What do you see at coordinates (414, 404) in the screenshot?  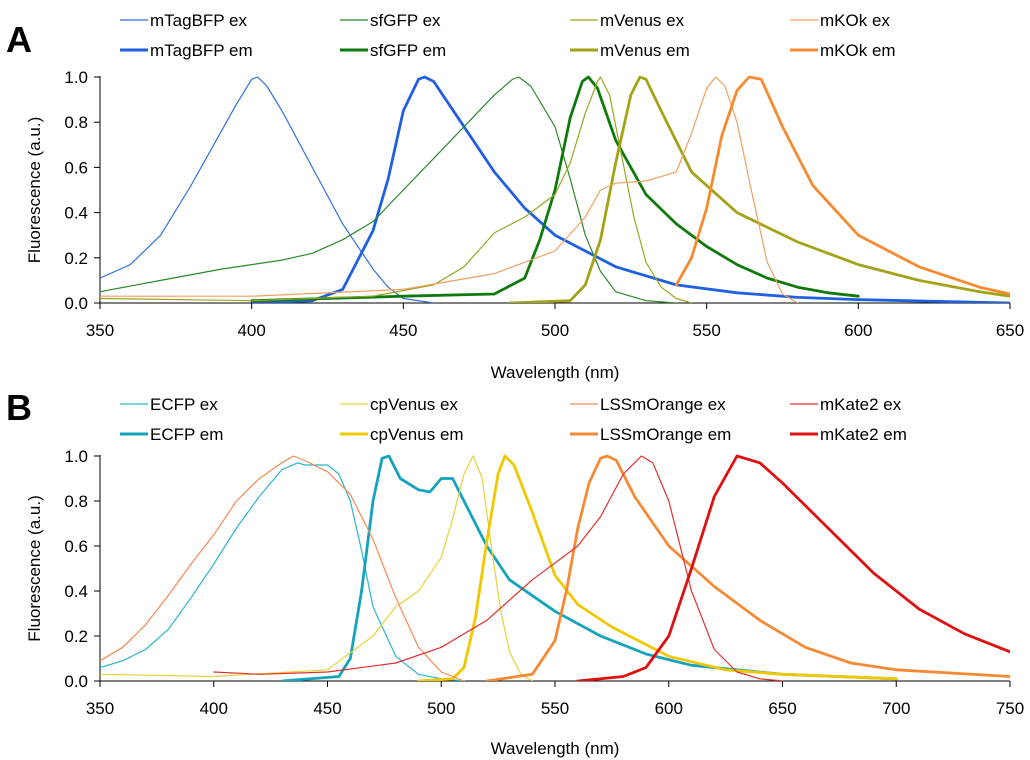 I see `legend-label: cpVenus ex` at bounding box center [414, 404].